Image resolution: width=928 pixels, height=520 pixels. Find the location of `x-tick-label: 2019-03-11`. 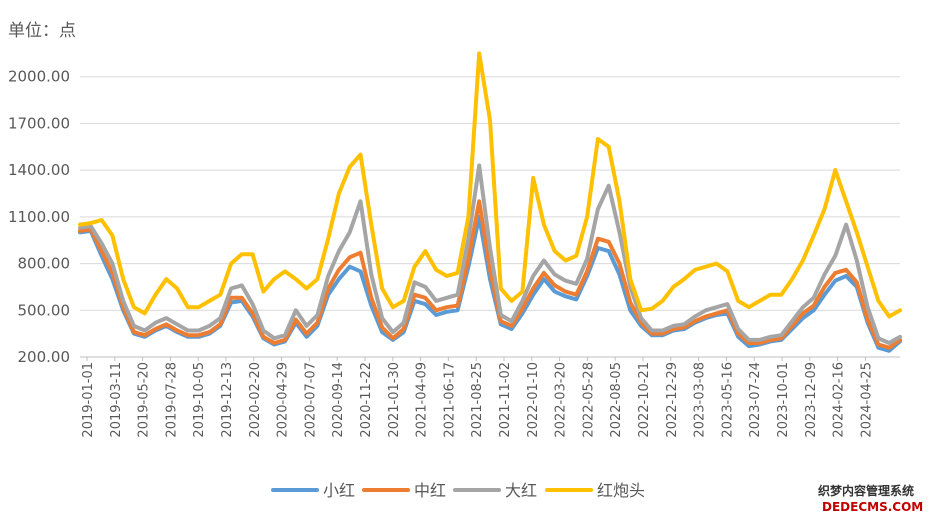

x-tick-label: 2019-03-11 is located at coordinates (116, 400).